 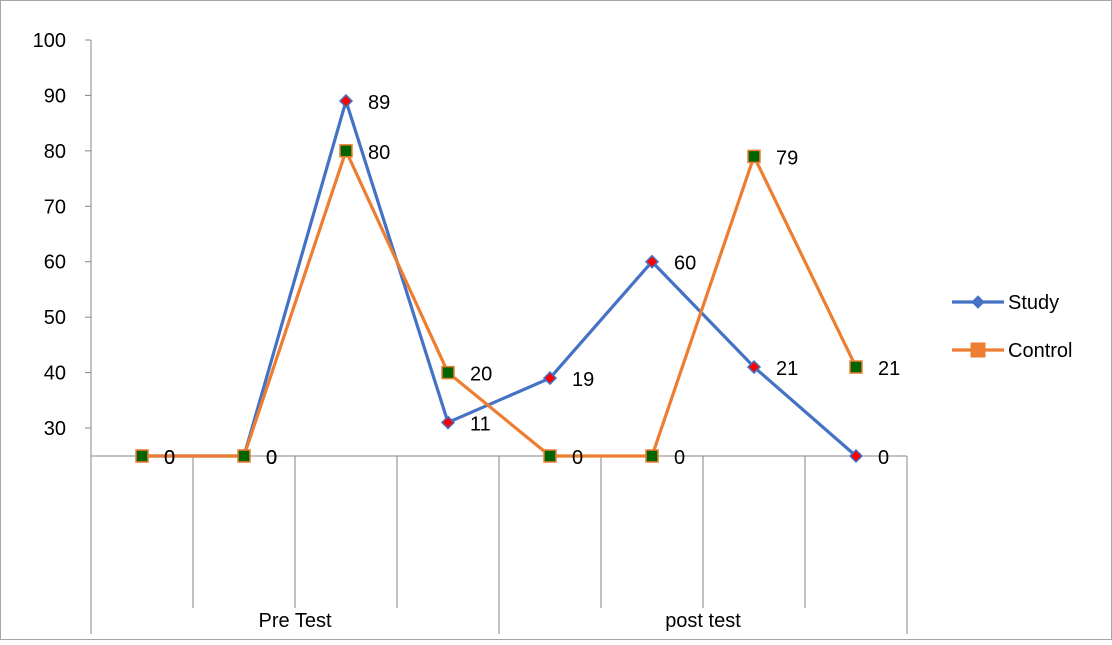 What do you see at coordinates (978, 350) in the screenshot?
I see `legend-marker-control` at bounding box center [978, 350].